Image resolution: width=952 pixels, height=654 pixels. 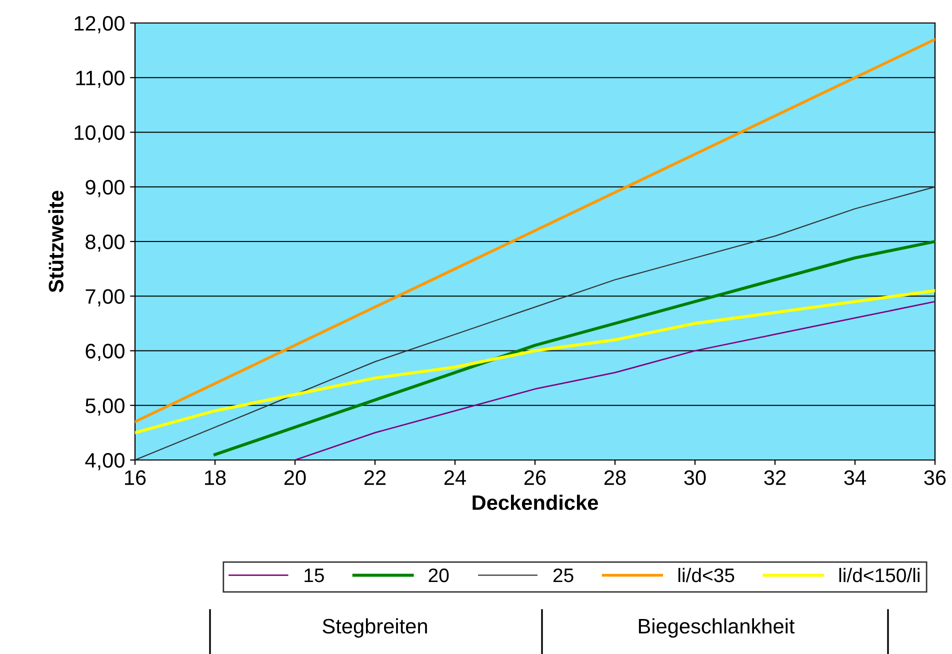 I want to click on text: Biegeschlankheit, so click(x=716, y=628).